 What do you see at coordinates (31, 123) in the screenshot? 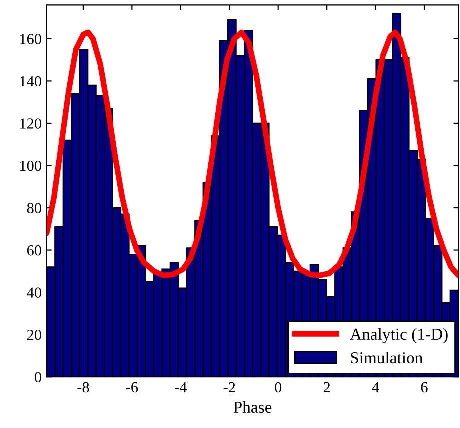
I see `y-tick-label: 120` at bounding box center [31, 123].